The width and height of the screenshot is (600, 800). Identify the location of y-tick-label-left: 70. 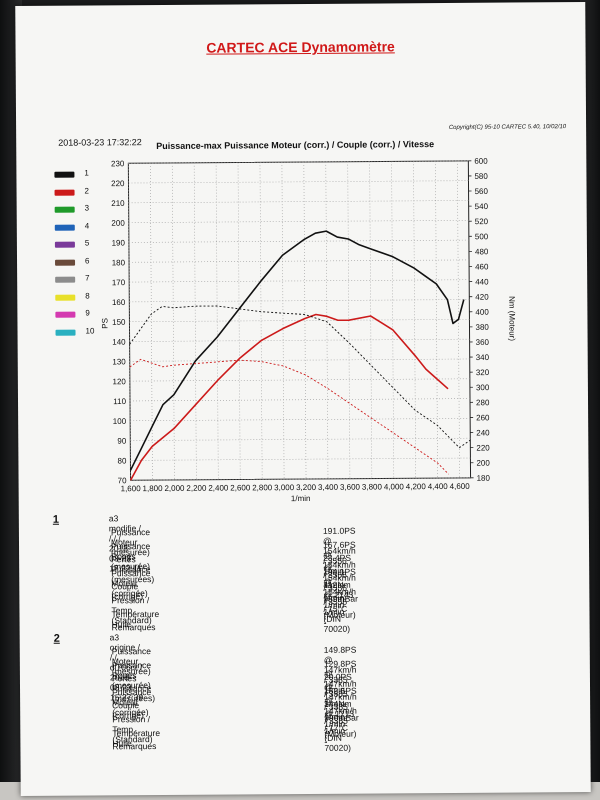
(123, 480).